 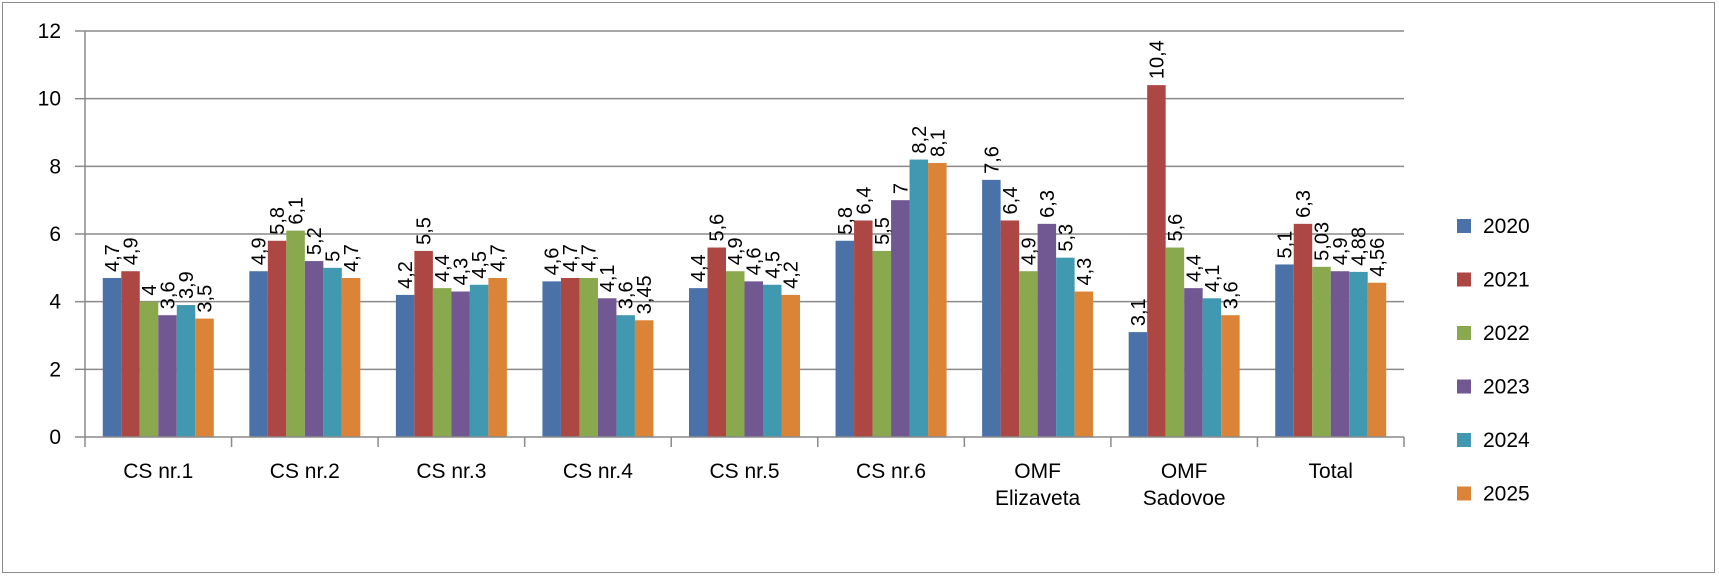 What do you see at coordinates (462, 272) in the screenshot?
I see `data-label: 4,3` at bounding box center [462, 272].